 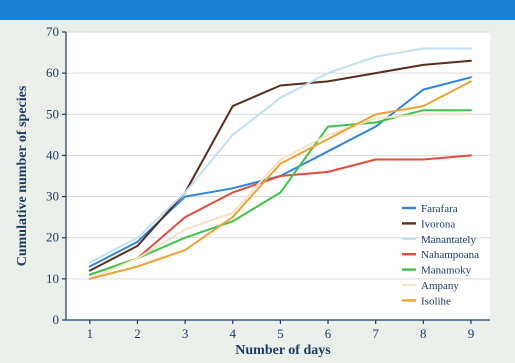 What do you see at coordinates (328, 333) in the screenshot?
I see `x-tick-label-6: 6` at bounding box center [328, 333].